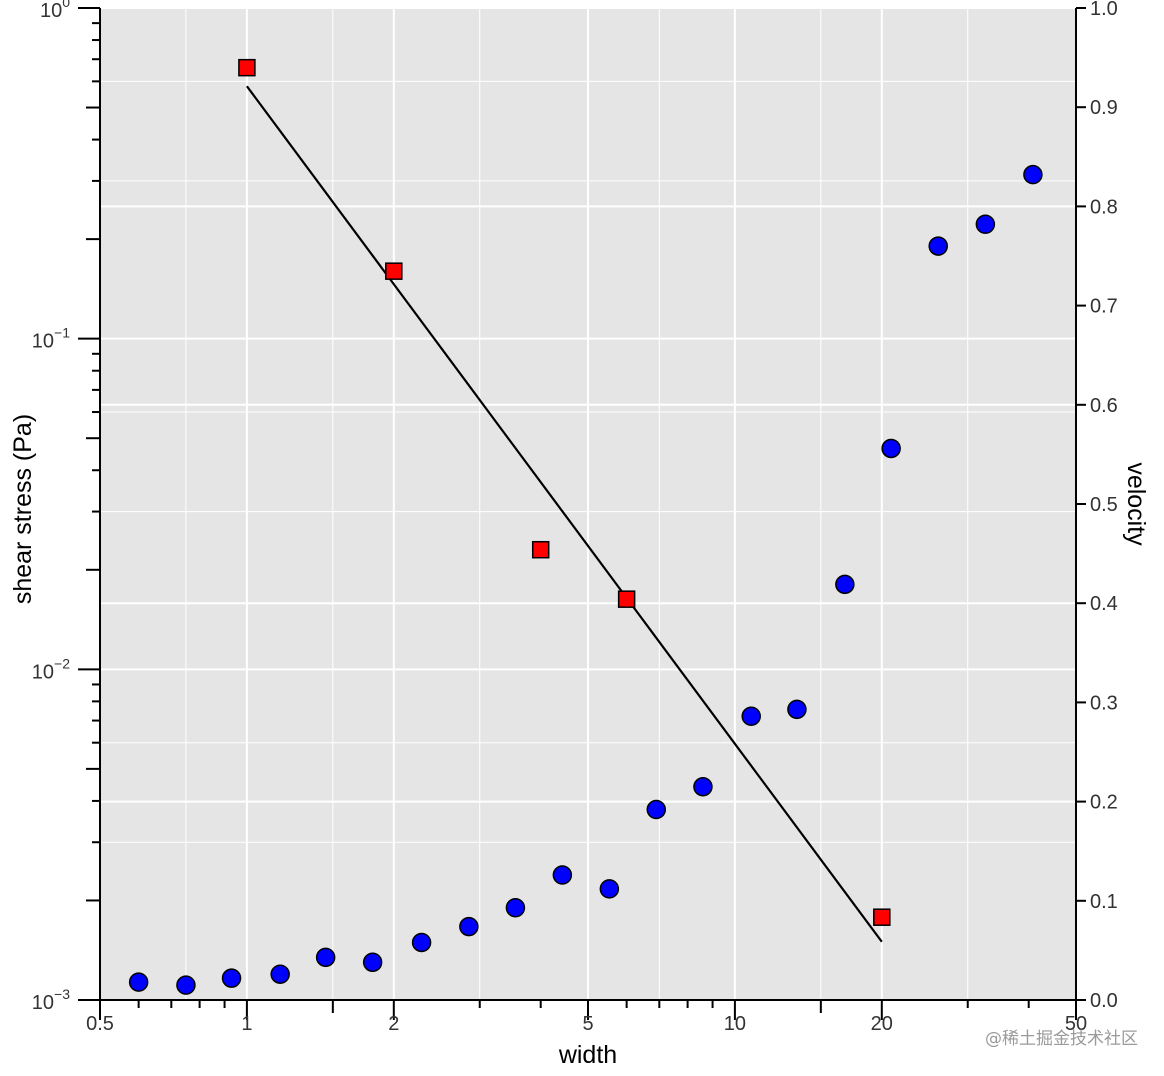  What do you see at coordinates (735, 1024) in the screenshot?
I see `x-tick-label: 10` at bounding box center [735, 1024].